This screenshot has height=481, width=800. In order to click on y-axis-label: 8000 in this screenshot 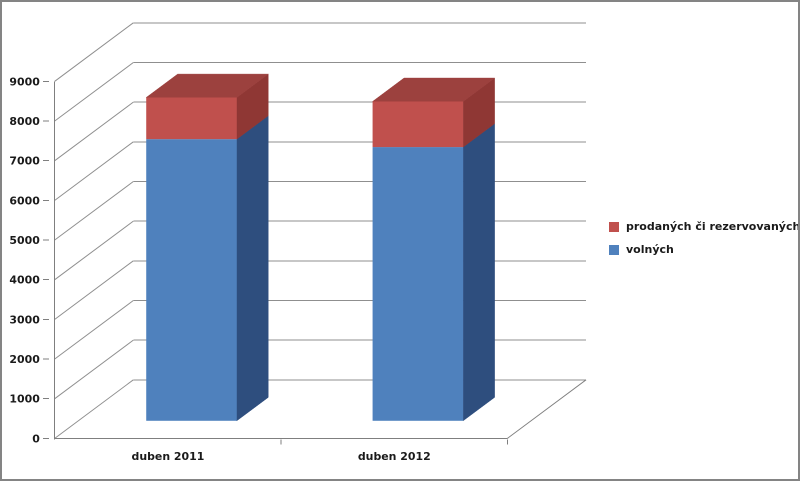, I will do `click(24, 121)`.